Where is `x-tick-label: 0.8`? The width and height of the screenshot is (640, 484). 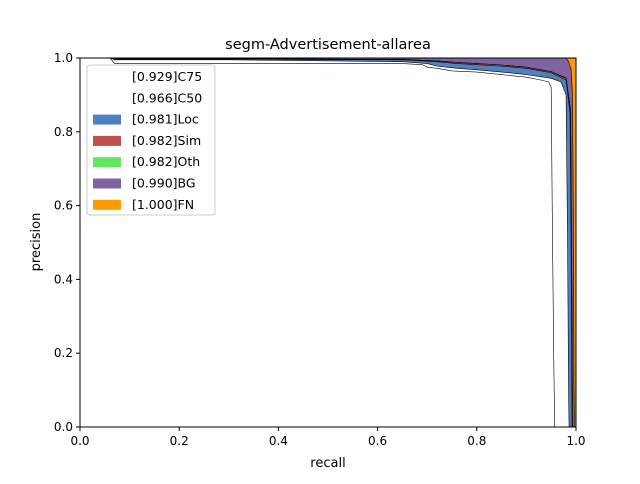
x-tick-label: 0.8 is located at coordinates (476, 441).